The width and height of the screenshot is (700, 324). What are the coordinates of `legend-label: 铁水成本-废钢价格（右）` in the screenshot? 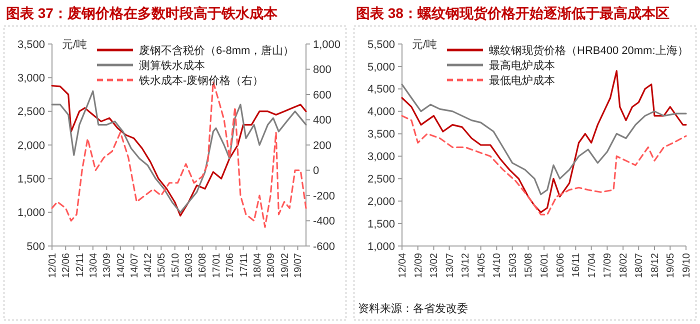 It's located at (201, 80).